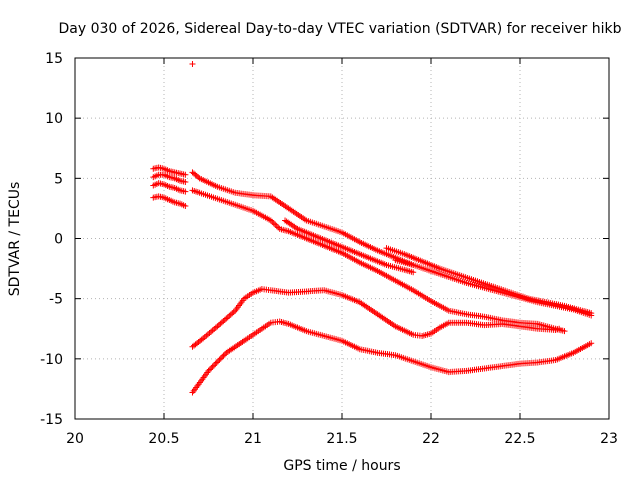 The width and height of the screenshot is (640, 480). What do you see at coordinates (253, 439) in the screenshot?
I see `x-tick-label: 21` at bounding box center [253, 439].